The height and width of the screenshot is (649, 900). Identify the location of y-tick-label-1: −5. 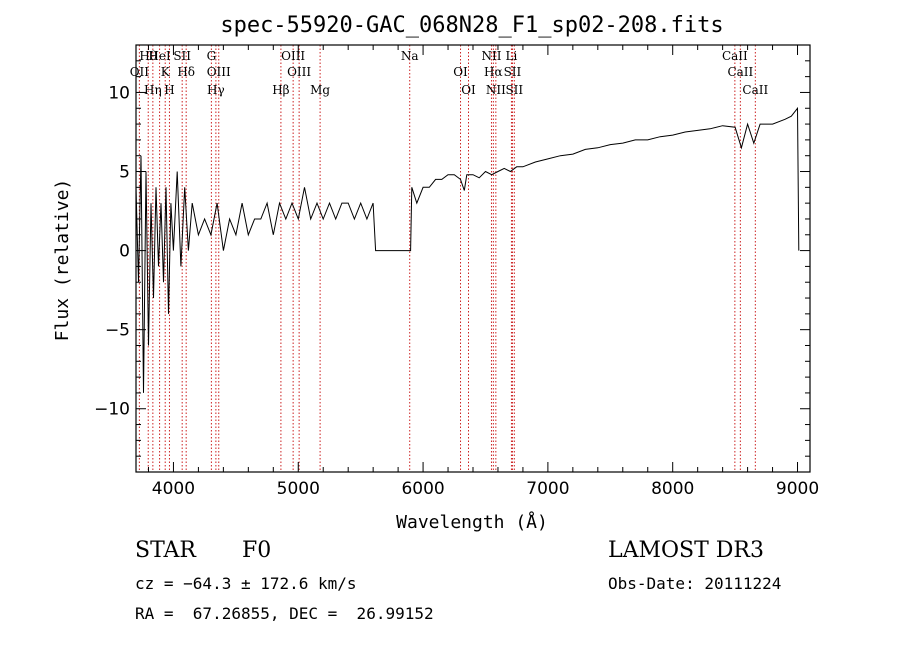
(117, 331).